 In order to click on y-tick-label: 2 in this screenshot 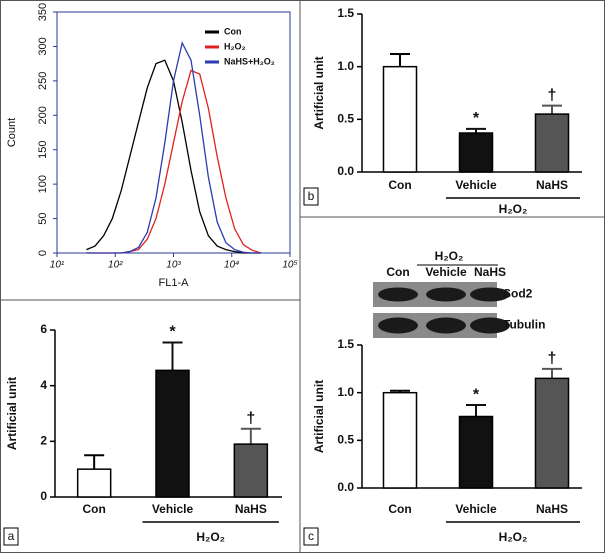, I will do `click(43, 441)`.